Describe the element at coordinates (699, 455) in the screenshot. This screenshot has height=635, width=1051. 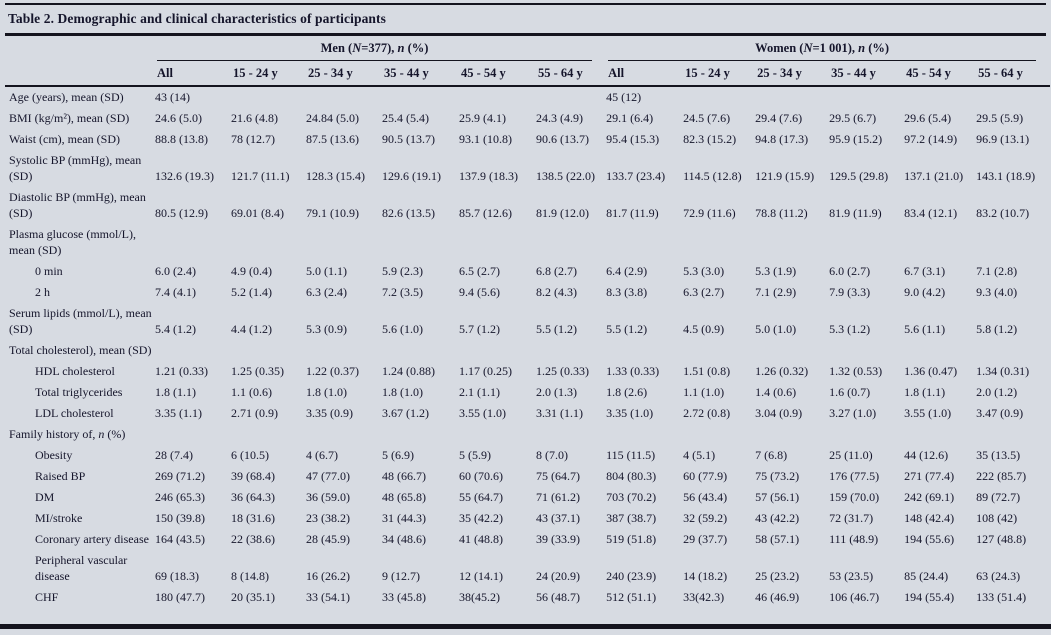
I see `cell-value: 4 (5.1)` at that location.